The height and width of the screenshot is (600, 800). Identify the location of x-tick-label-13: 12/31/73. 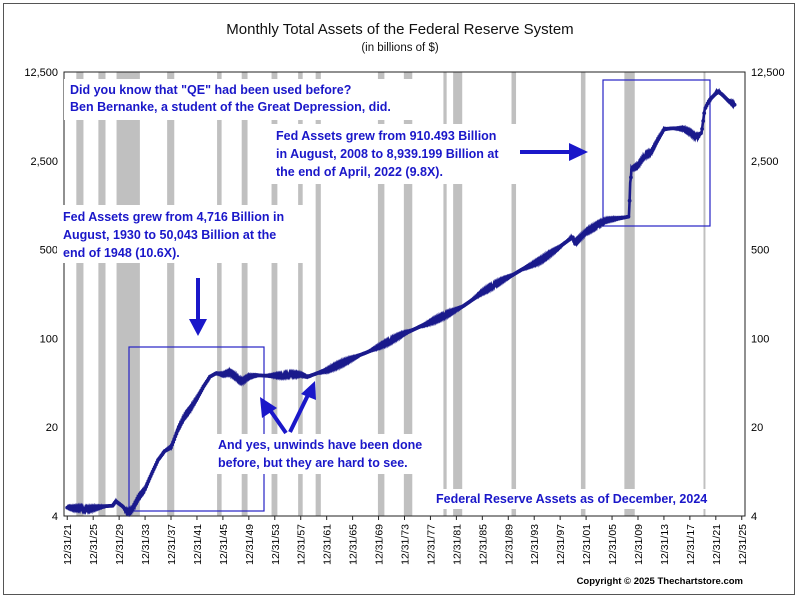
(406, 544).